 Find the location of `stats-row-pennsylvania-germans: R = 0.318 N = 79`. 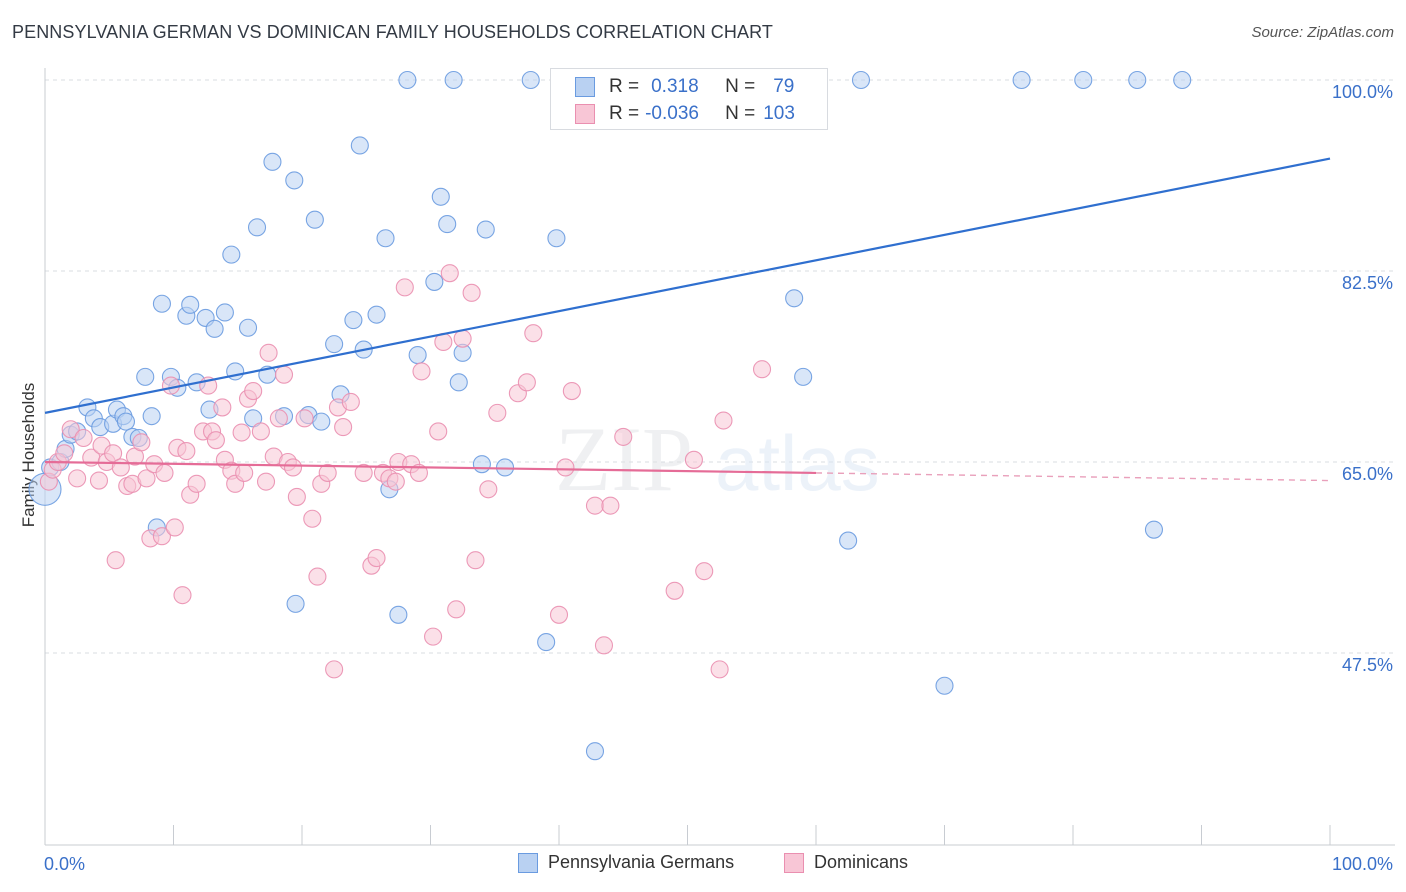

stats-row-pennsylvania-germans: R = 0.318 N = 79 is located at coordinates (684, 87).